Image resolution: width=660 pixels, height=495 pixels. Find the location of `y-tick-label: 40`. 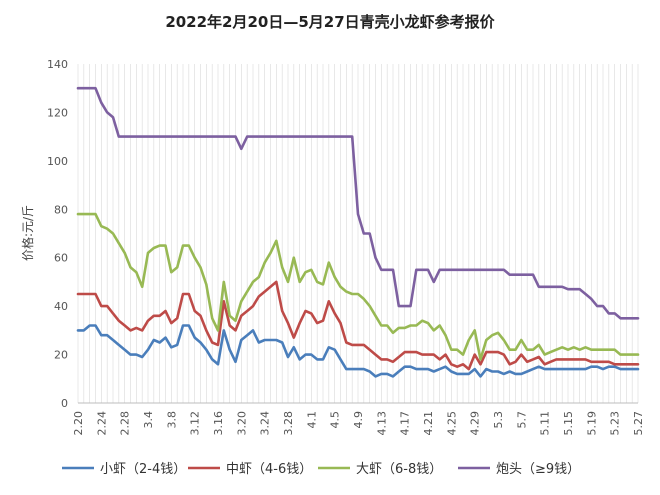

y-tick-label: 40 is located at coordinates (61, 306).